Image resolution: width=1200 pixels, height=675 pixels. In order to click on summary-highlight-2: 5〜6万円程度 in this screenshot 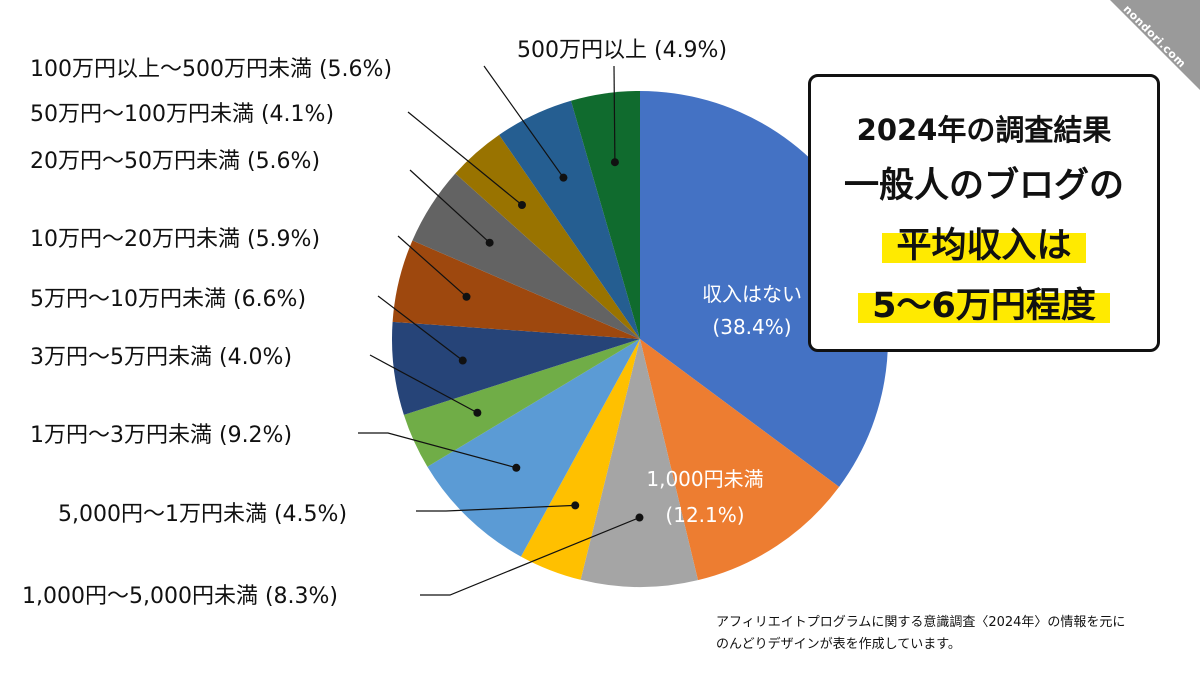, I will do `click(984, 306)`.